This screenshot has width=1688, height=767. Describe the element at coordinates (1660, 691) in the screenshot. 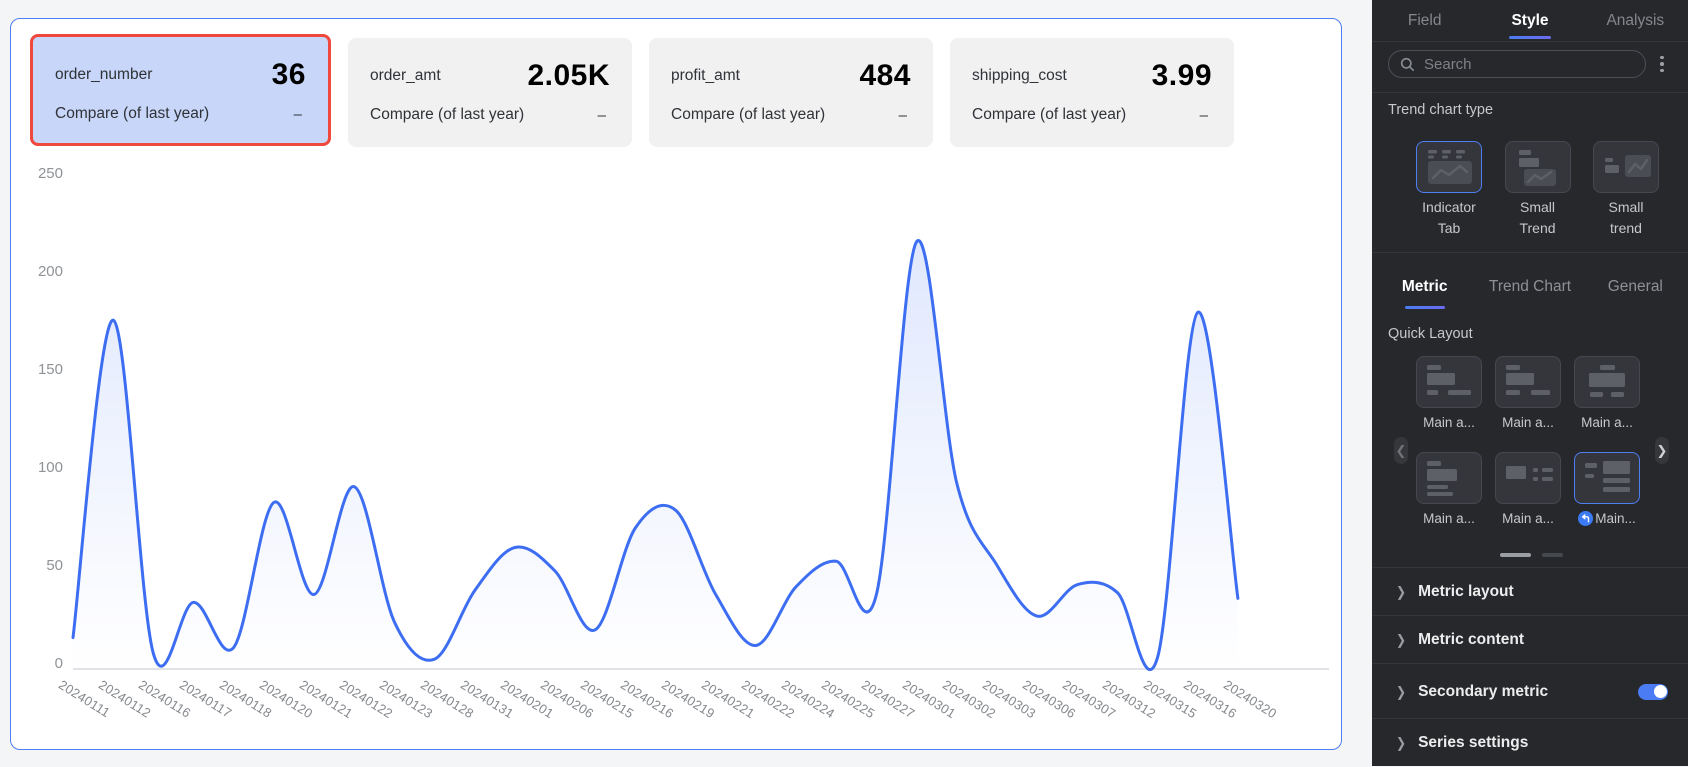

I see `toggle-knob` at that location.